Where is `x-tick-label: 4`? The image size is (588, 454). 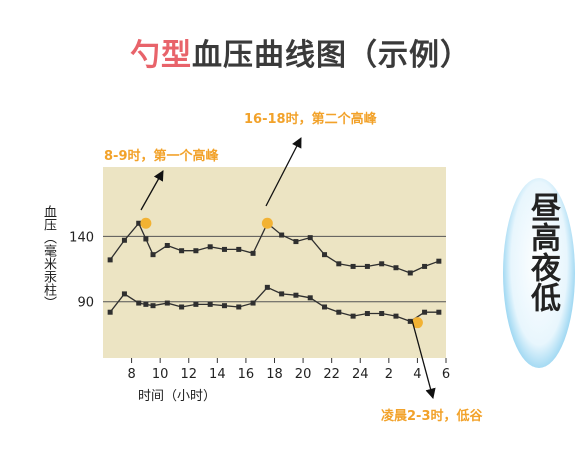 x-tick-label: 4 is located at coordinates (417, 374).